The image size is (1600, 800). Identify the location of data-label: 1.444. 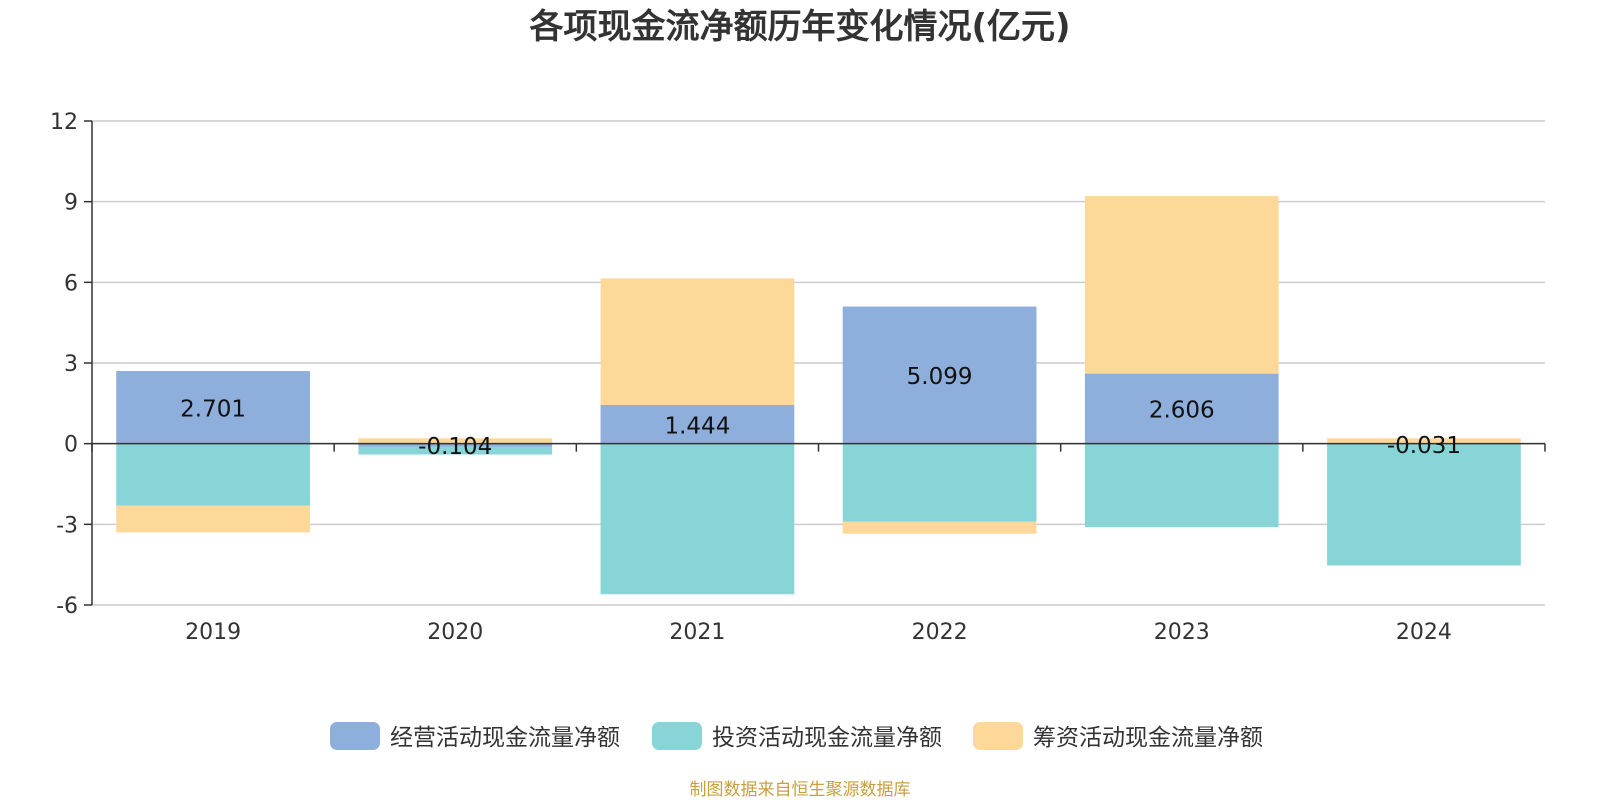
(697, 426).